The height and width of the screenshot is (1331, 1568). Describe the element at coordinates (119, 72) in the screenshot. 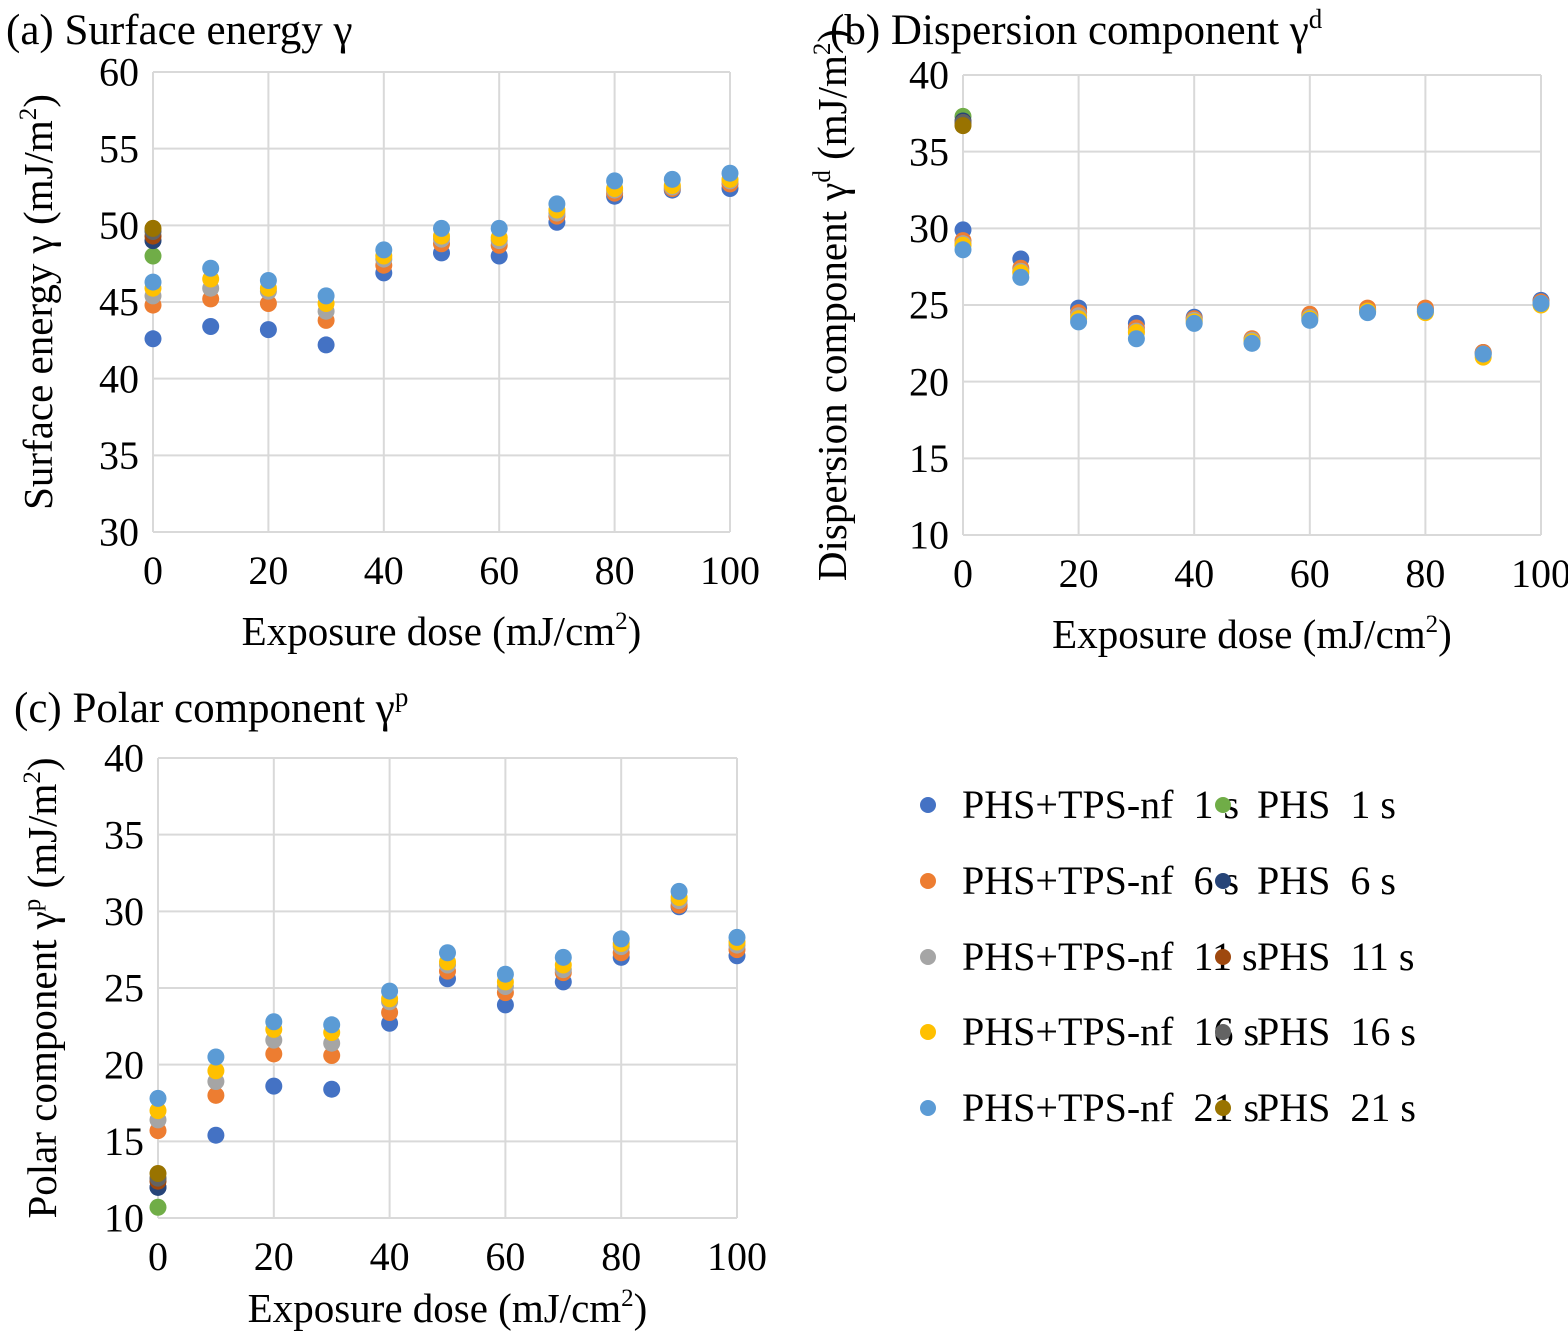

I see `y-tick-label: 60` at that location.